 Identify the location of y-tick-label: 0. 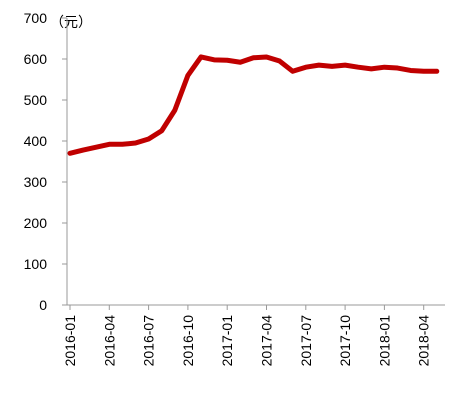
(43, 305).